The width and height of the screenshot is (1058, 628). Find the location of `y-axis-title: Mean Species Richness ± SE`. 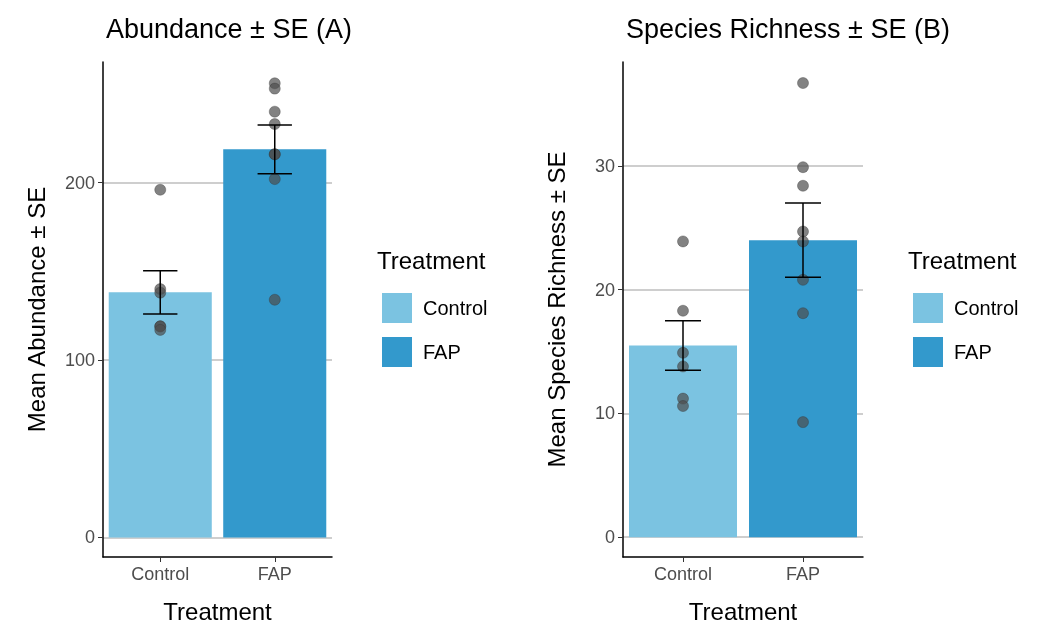

y-axis-title: Mean Species Richness ± SE is located at coordinates (556, 309).